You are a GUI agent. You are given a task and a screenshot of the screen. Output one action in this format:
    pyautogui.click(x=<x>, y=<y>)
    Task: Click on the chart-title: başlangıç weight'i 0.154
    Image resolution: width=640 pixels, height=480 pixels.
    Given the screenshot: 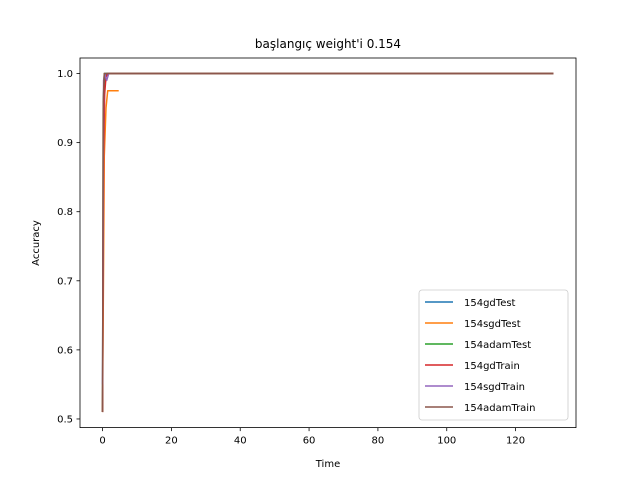 What is the action you would take?
    pyautogui.click(x=328, y=44)
    